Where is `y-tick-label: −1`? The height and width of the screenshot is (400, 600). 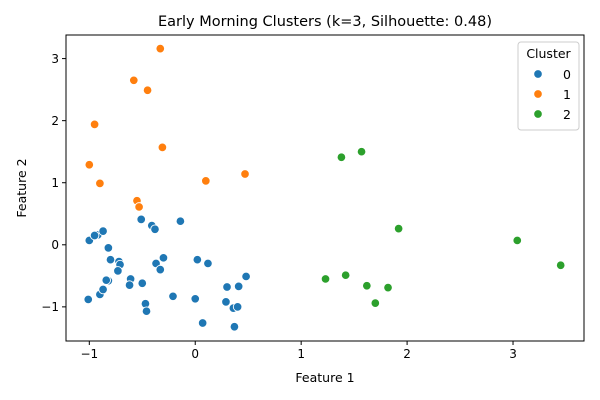
y-tick-label: −1 is located at coordinates (50, 307).